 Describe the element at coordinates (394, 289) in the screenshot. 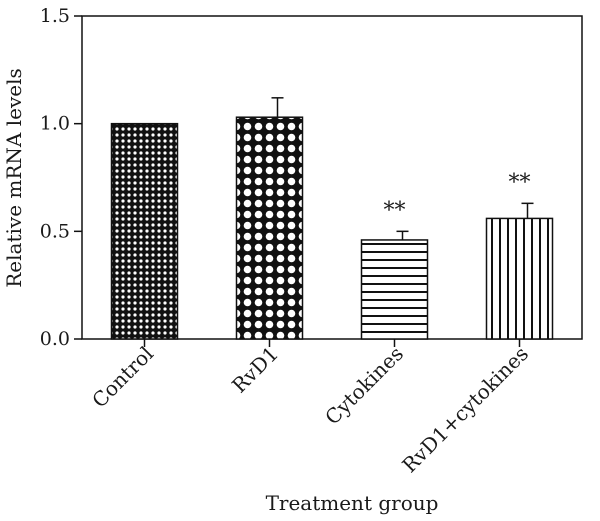

I see `bar-cytokines` at that location.